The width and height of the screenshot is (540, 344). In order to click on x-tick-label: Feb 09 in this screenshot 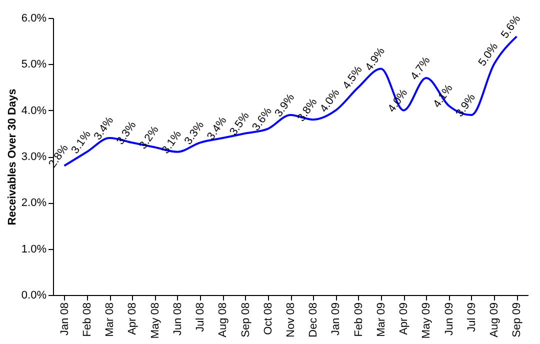, I will do `click(358, 319)`.